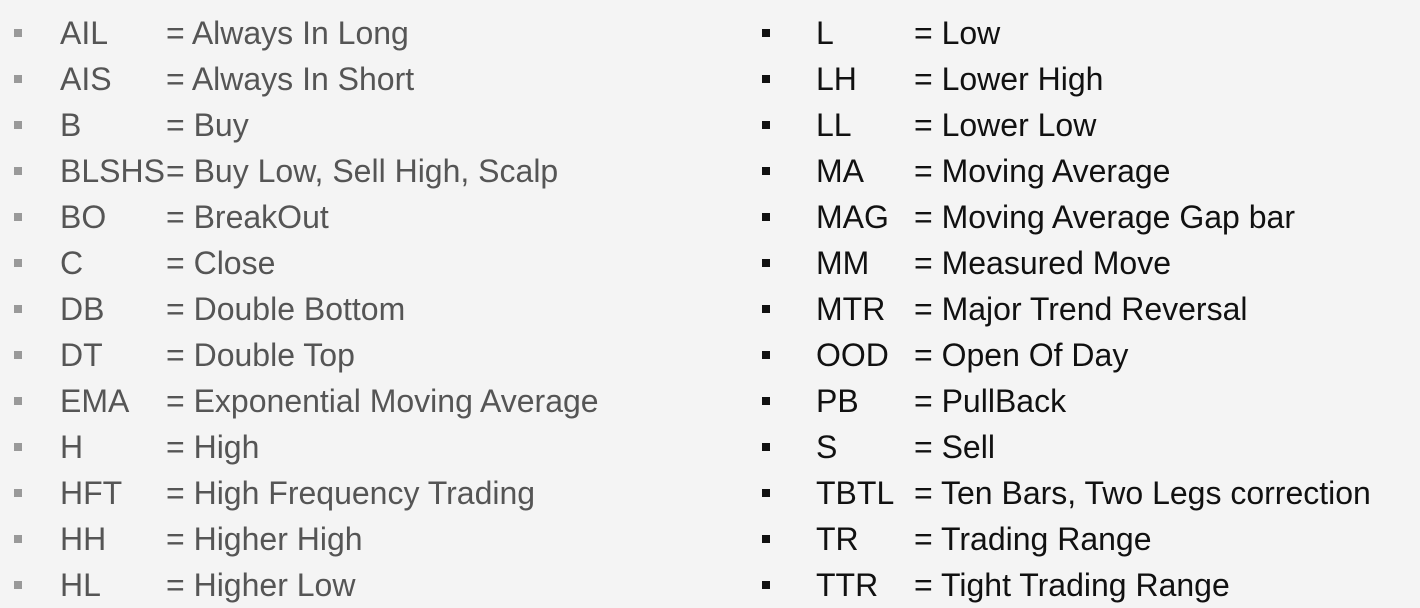 The width and height of the screenshot is (1420, 608). I want to click on abbreviation: LH, so click(836, 79).